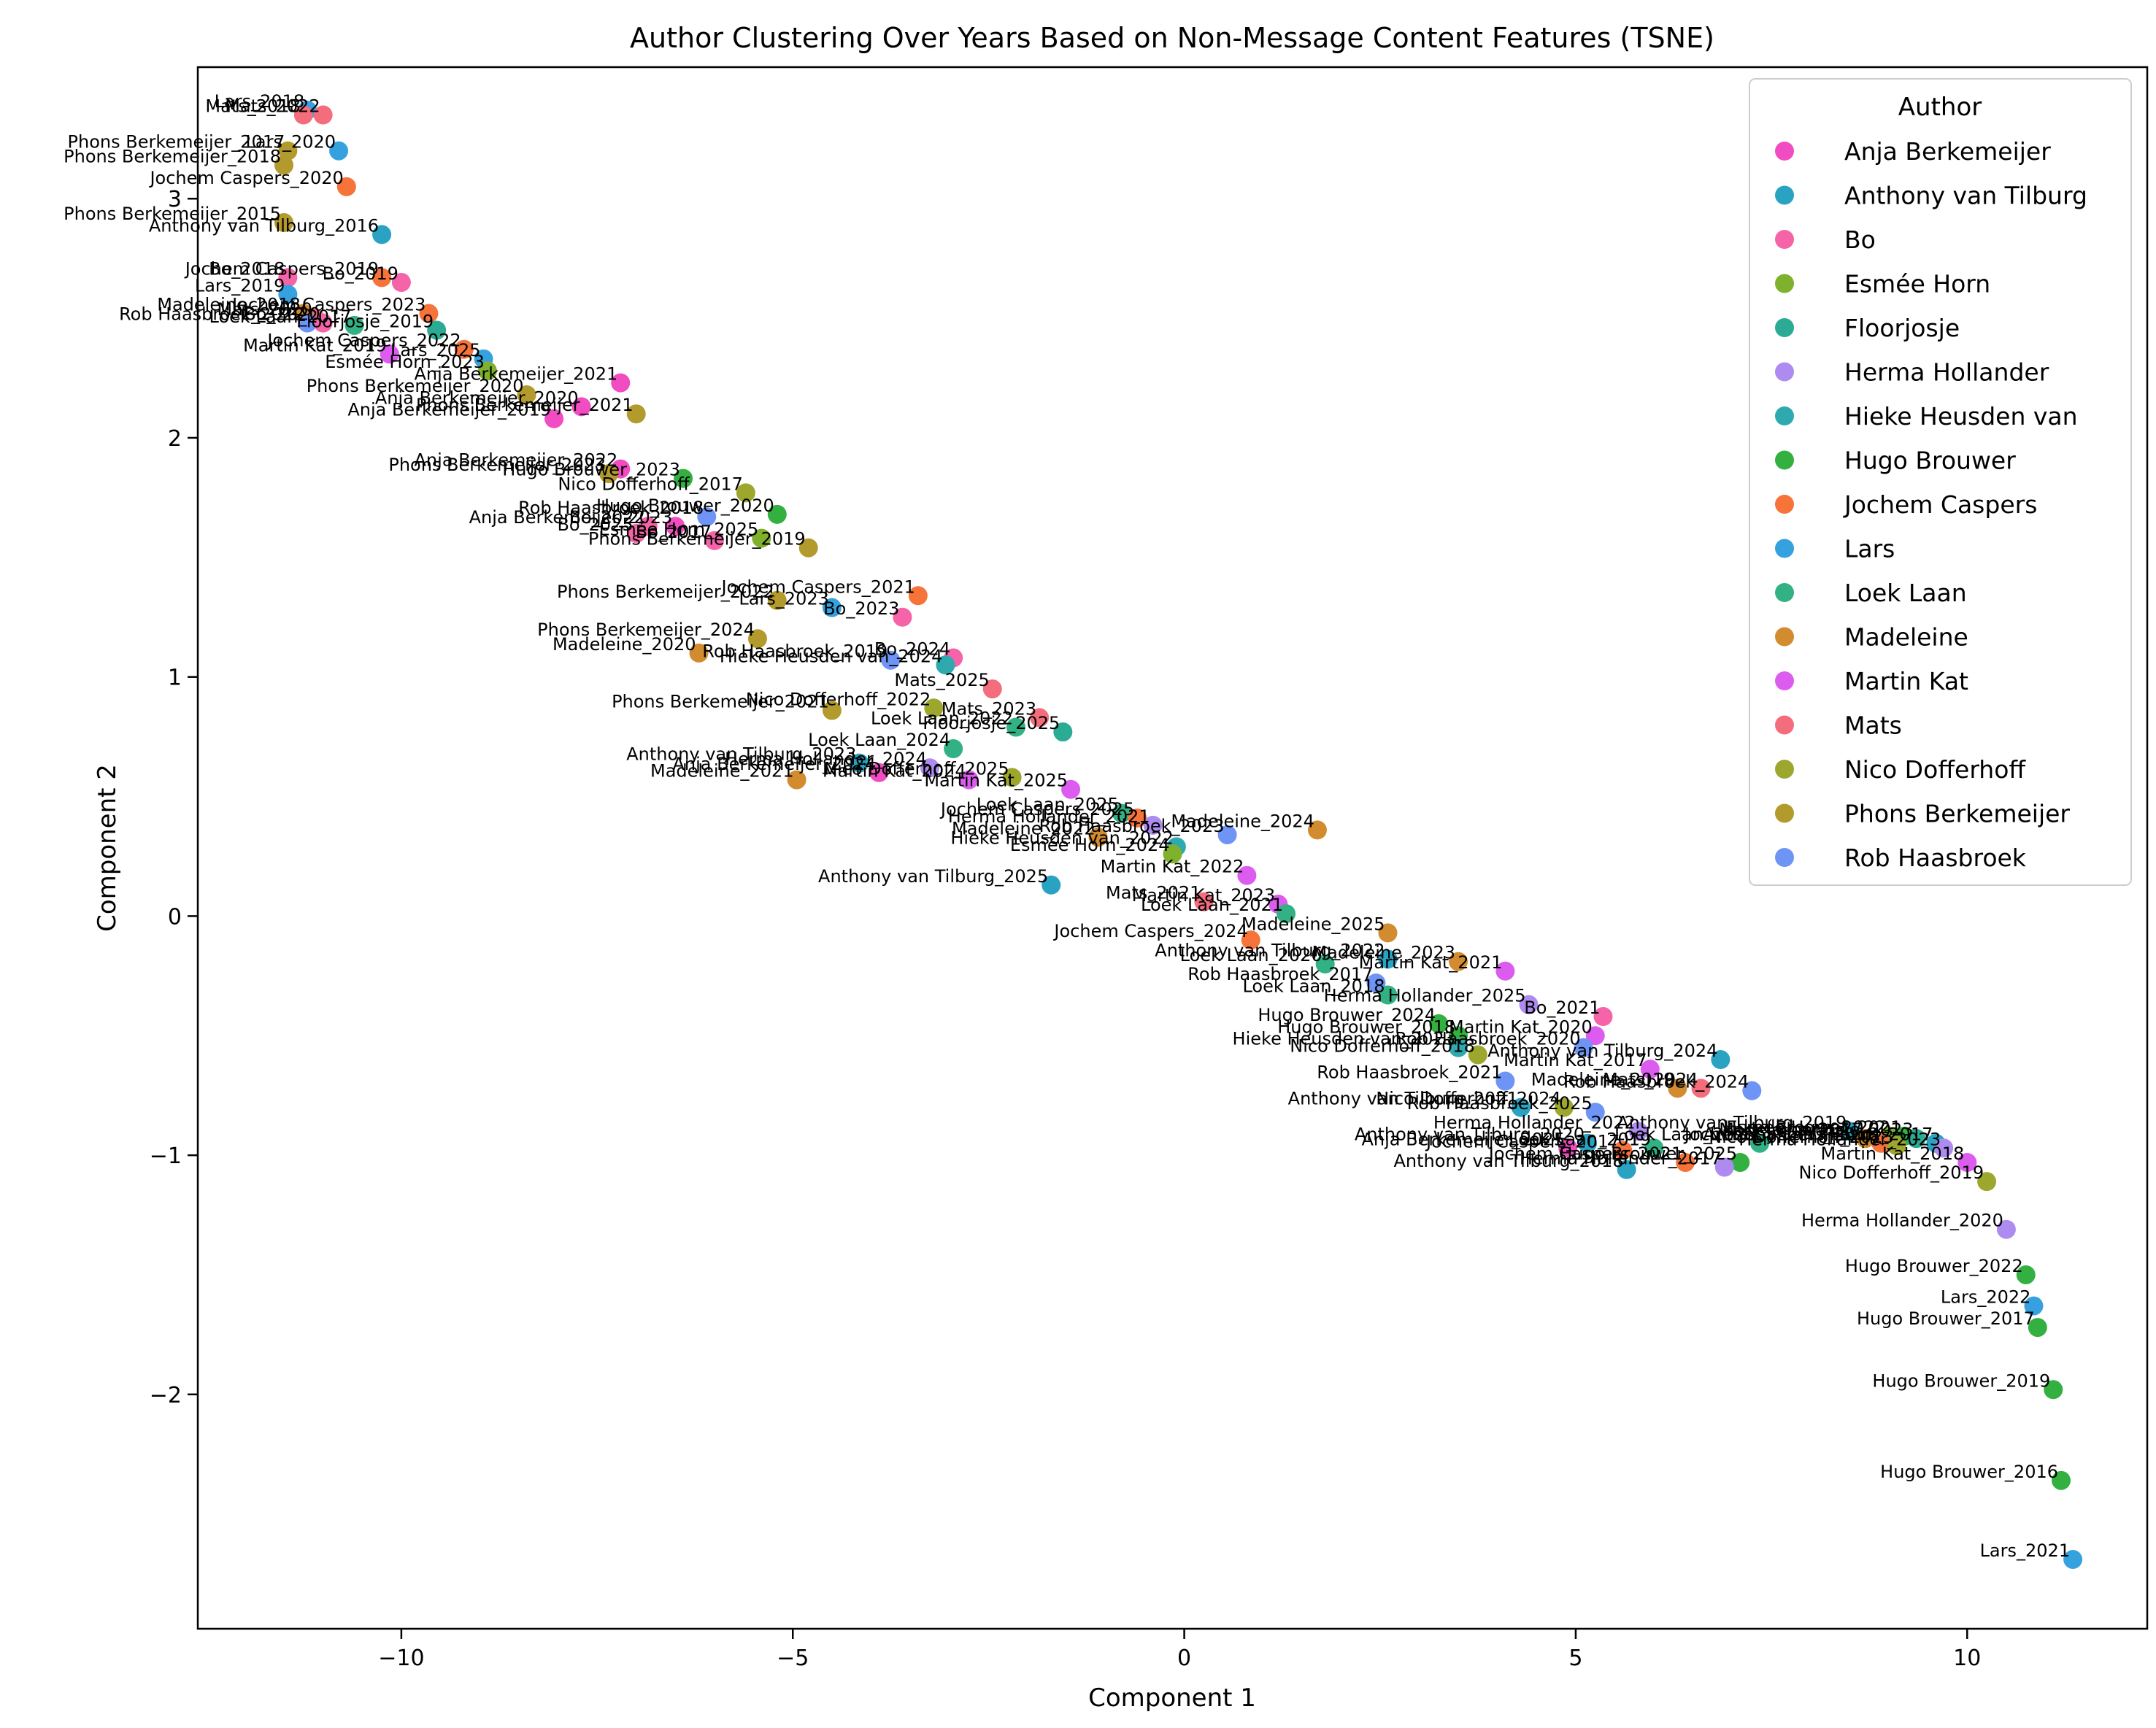  I want to click on point-label: Madeleine_2018, so click(229, 305).